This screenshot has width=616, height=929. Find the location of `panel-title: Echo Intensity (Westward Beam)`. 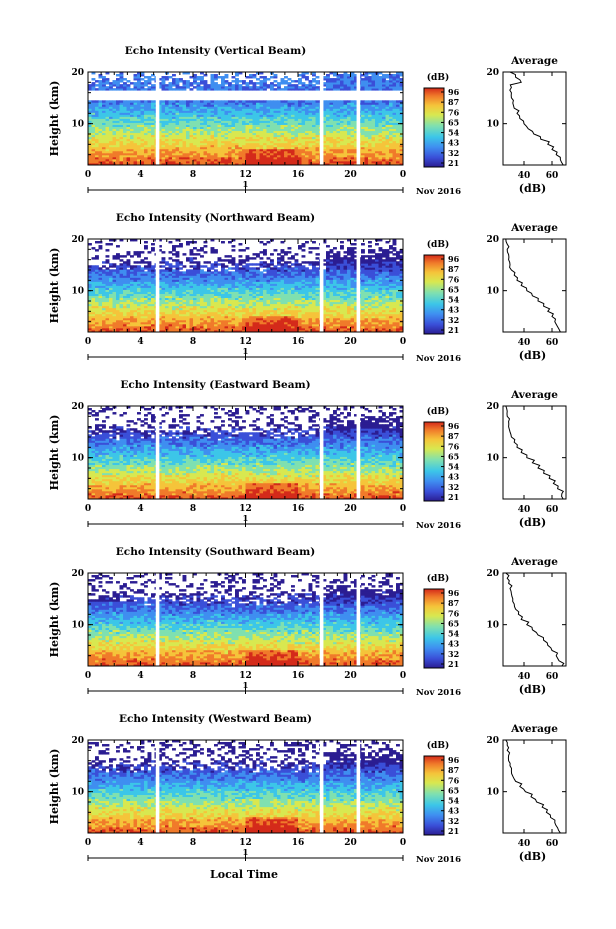

panel-title: Echo Intensity (Westward Beam) is located at coordinates (215, 719).